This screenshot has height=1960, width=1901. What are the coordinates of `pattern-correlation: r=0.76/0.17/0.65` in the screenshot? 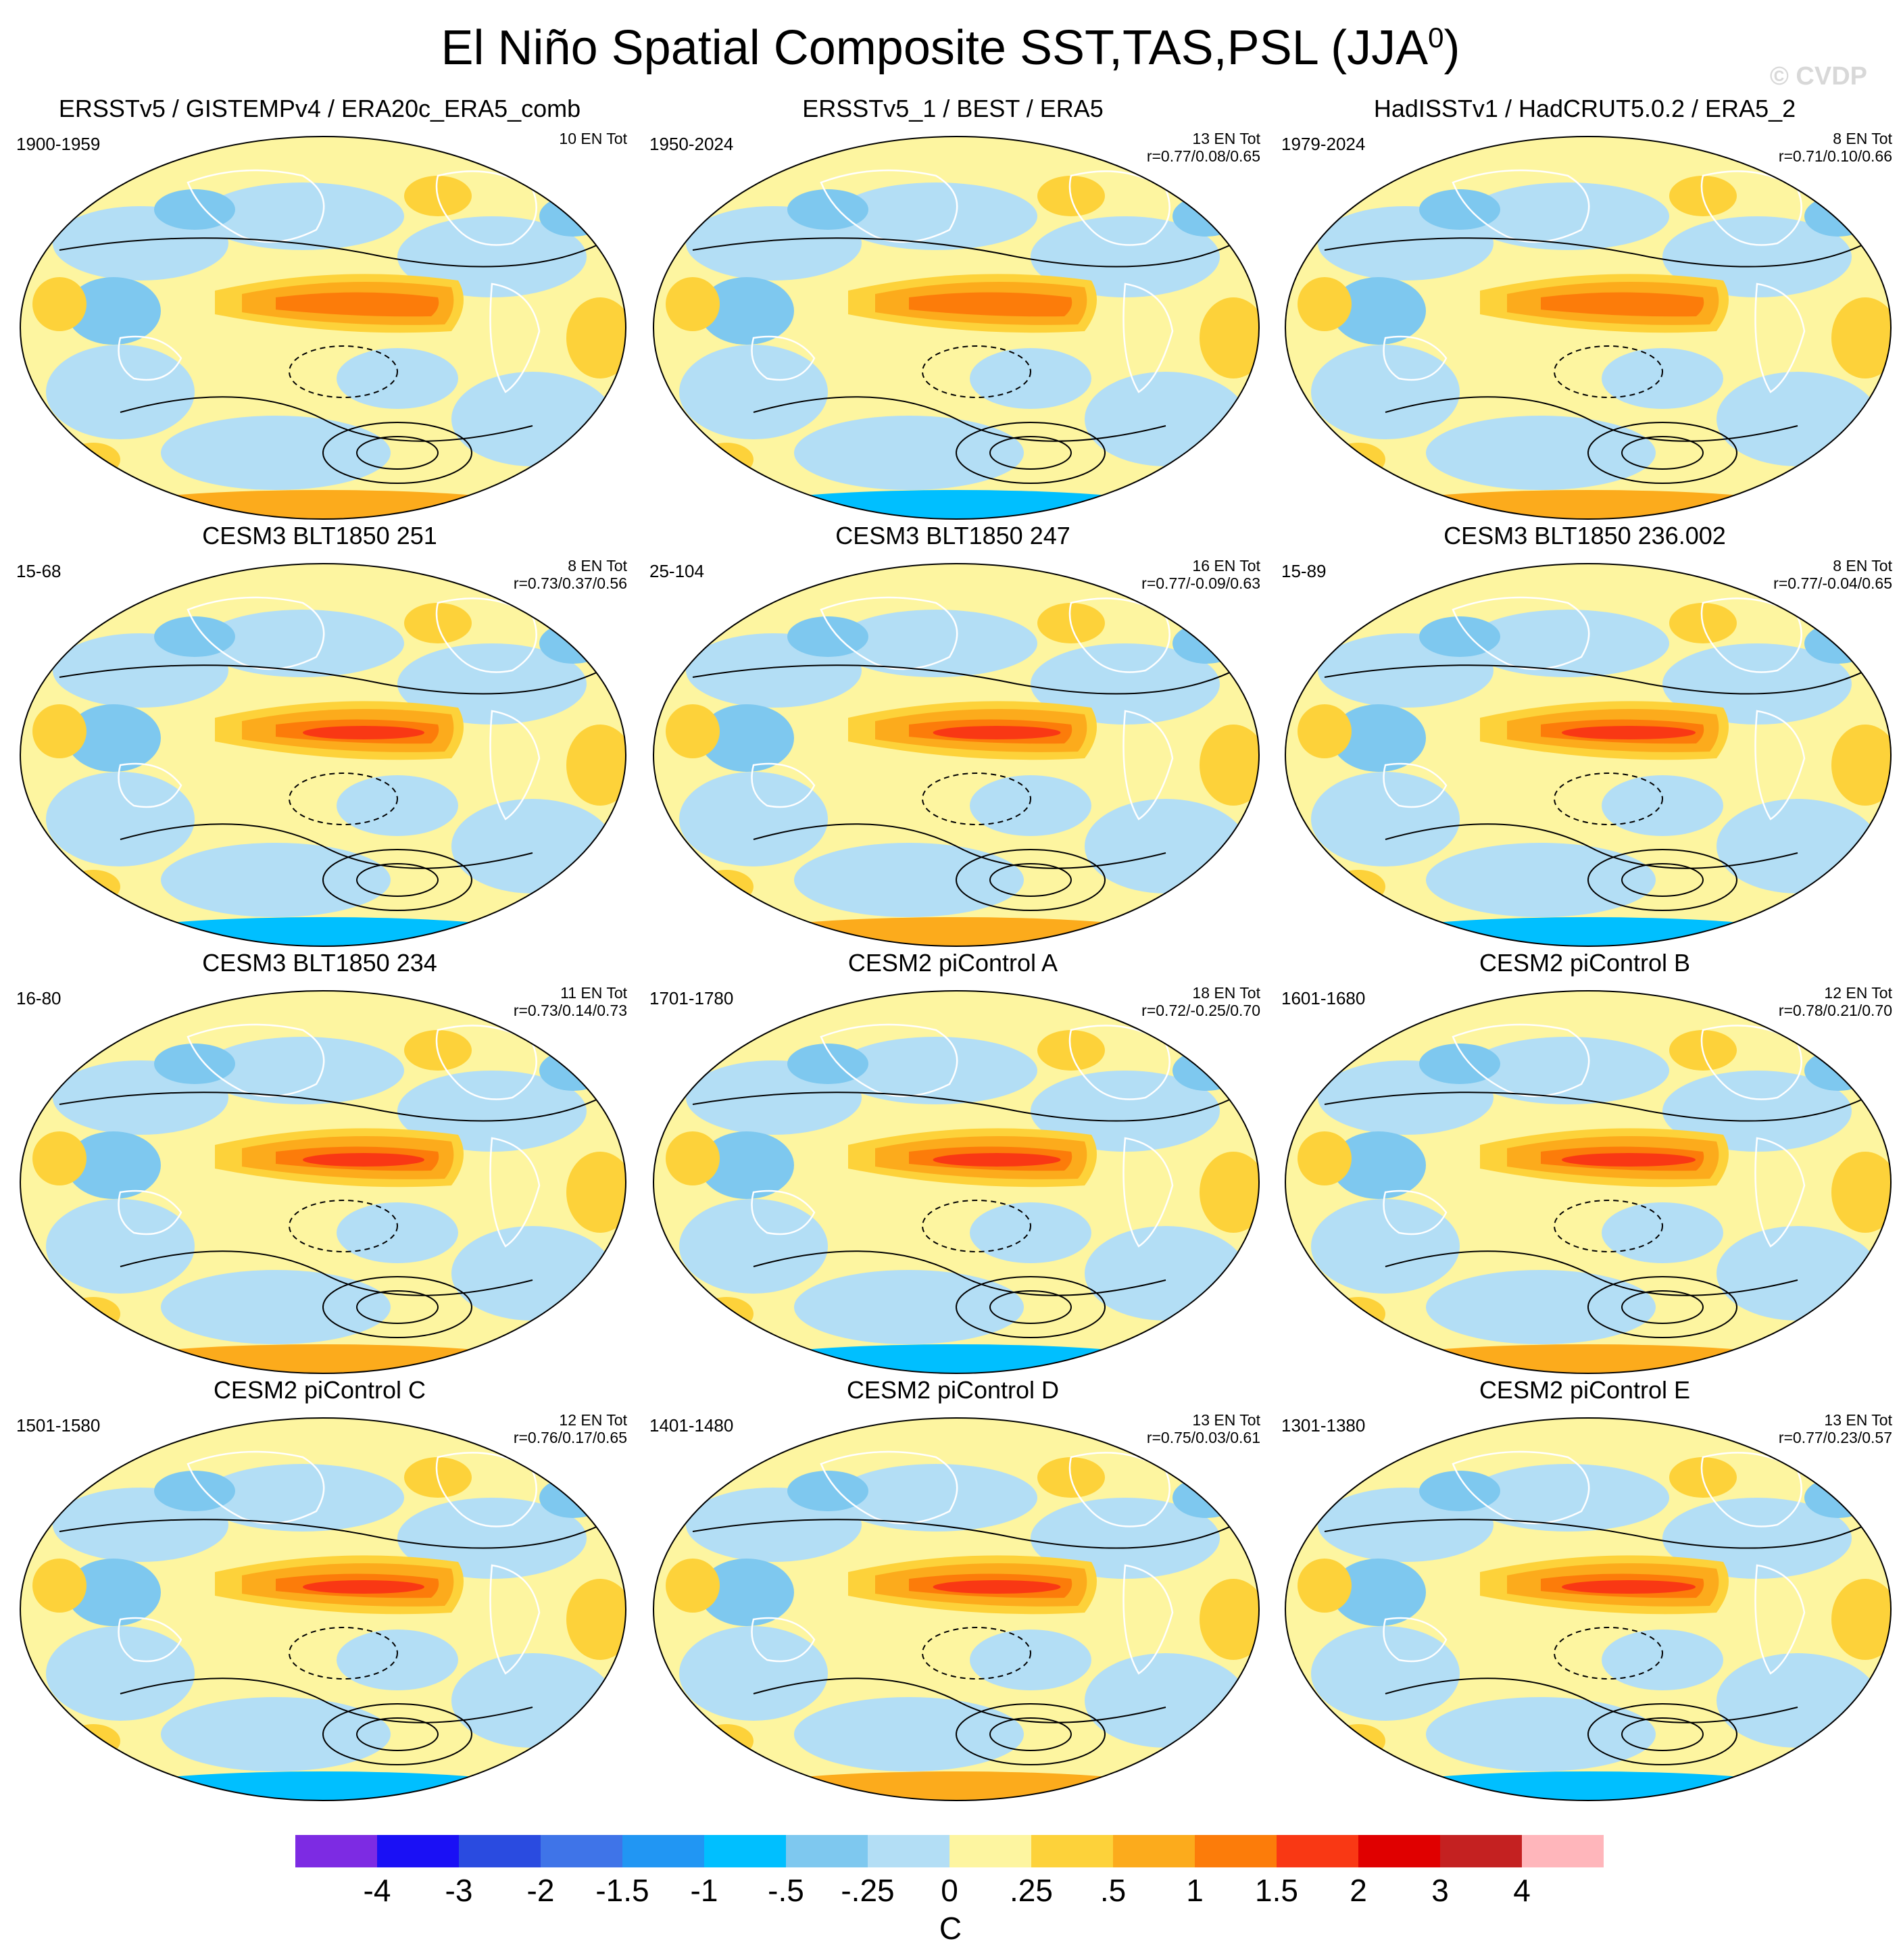 It's located at (570, 1437).